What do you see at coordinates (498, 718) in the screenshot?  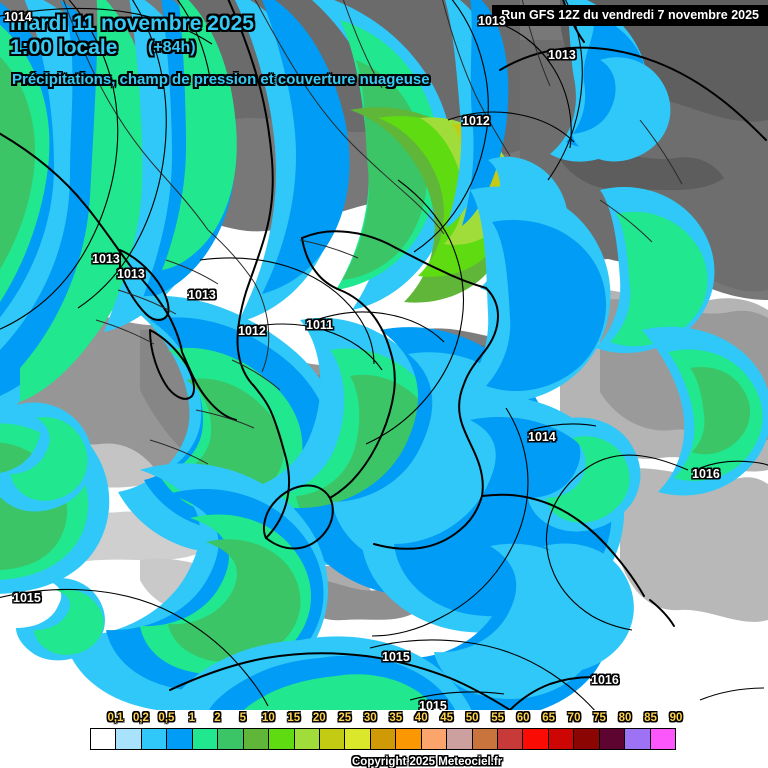 I see `legend-tick-label: 55` at bounding box center [498, 718].